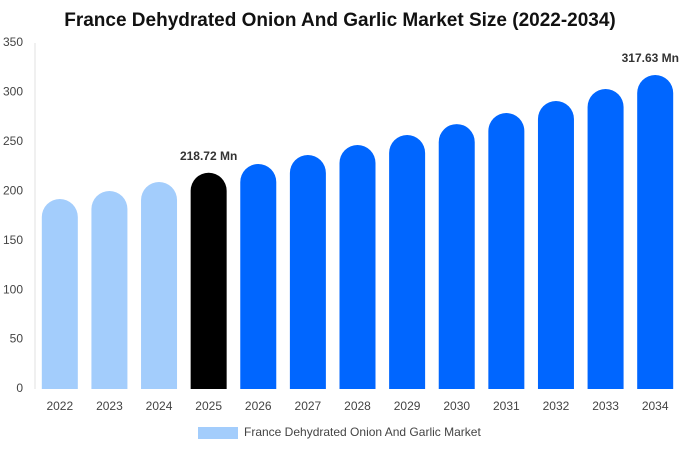 The image size is (680, 455). I want to click on x-tick-label: 2033, so click(605, 406).